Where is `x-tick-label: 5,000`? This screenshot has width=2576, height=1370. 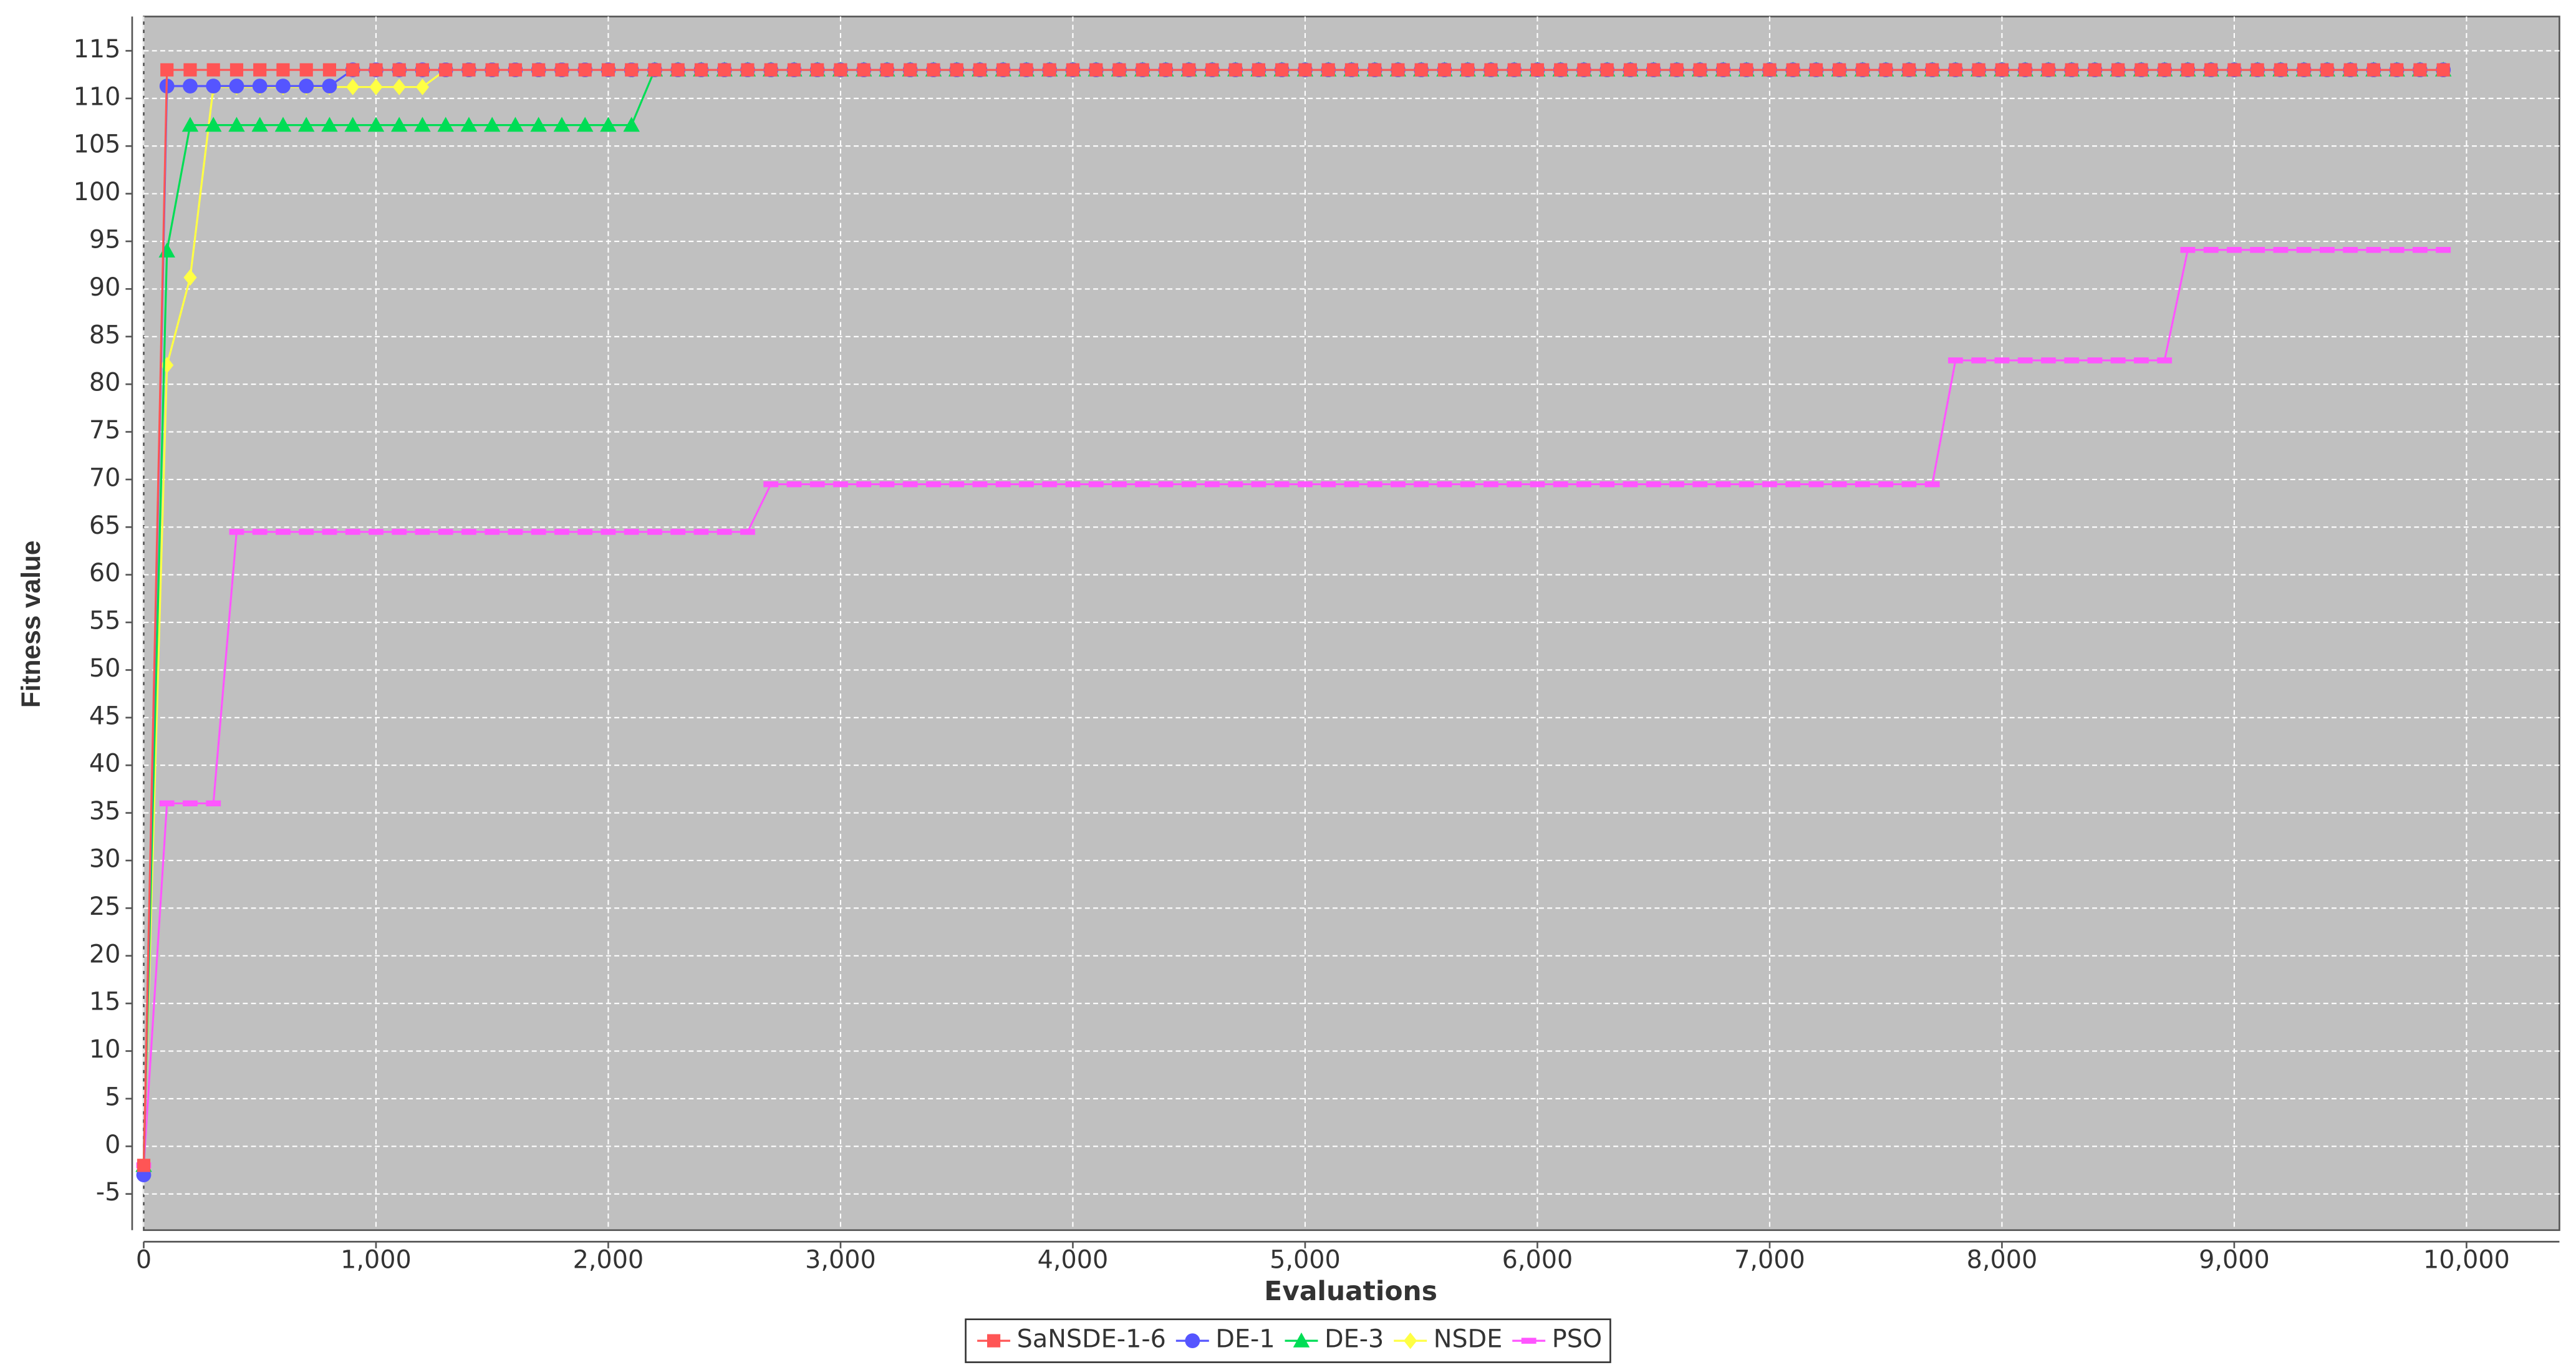 x-tick-label: 5,000 is located at coordinates (1305, 1260).